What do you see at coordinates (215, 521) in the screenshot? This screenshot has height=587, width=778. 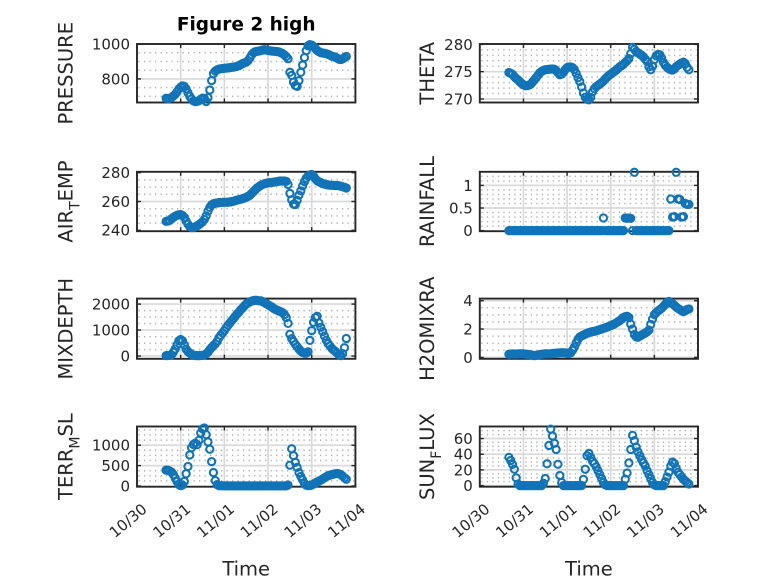 I see `xtick-label-terr-msl-11/01: 11/01` at bounding box center [215, 521].